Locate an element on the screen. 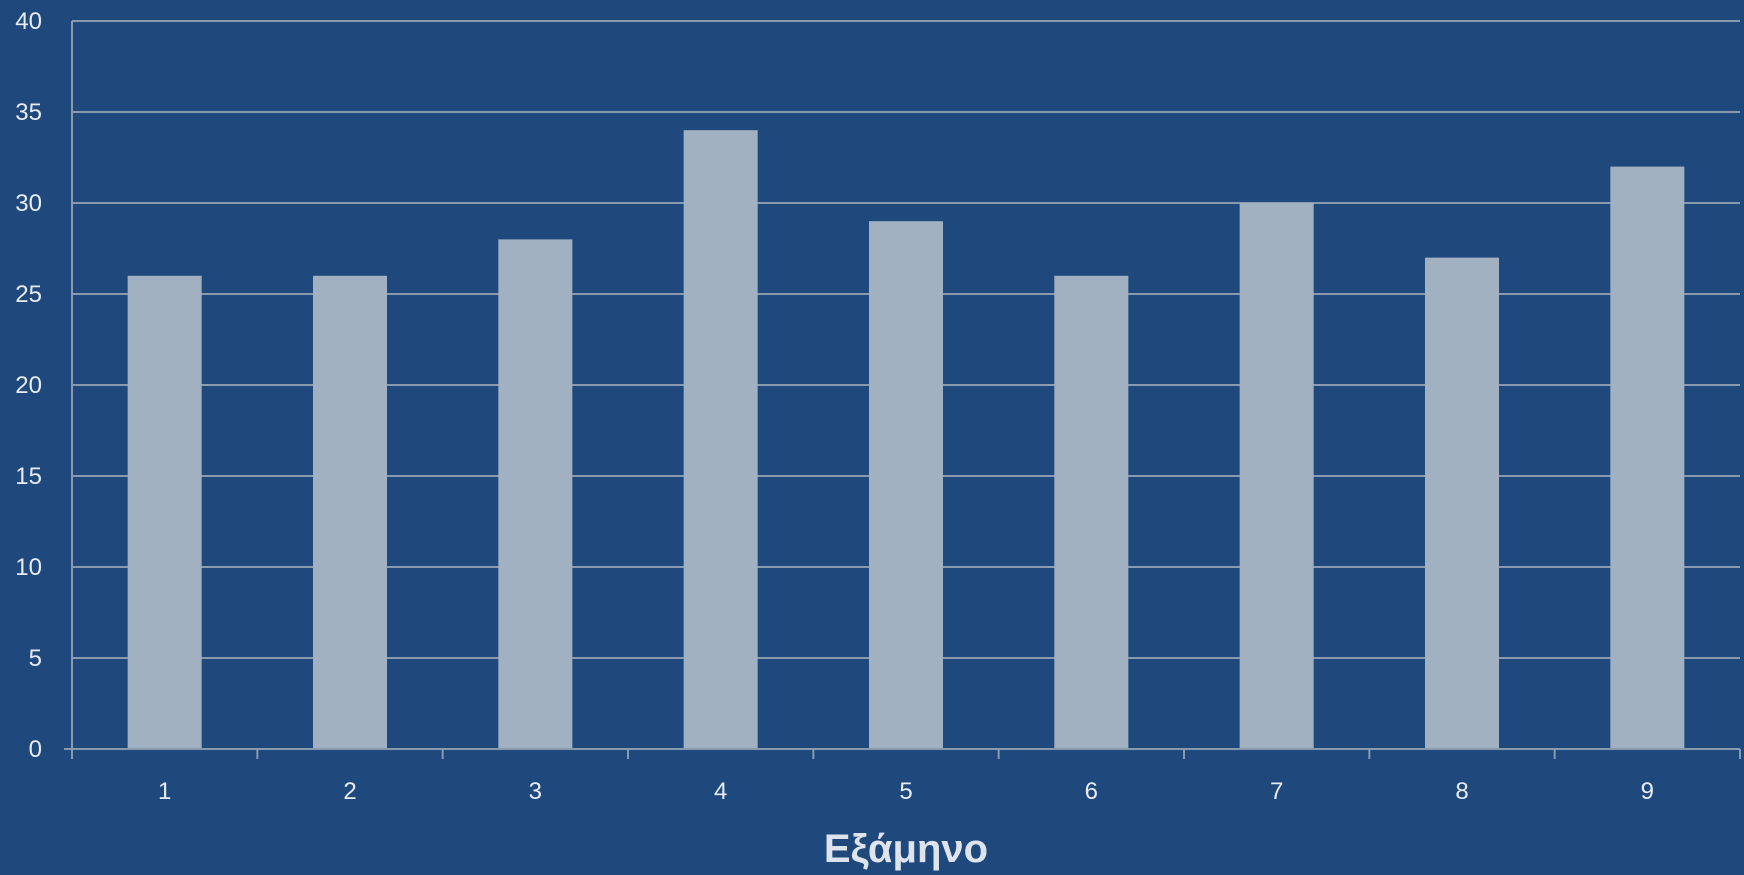  x-tick-label: 8 is located at coordinates (1461, 791).